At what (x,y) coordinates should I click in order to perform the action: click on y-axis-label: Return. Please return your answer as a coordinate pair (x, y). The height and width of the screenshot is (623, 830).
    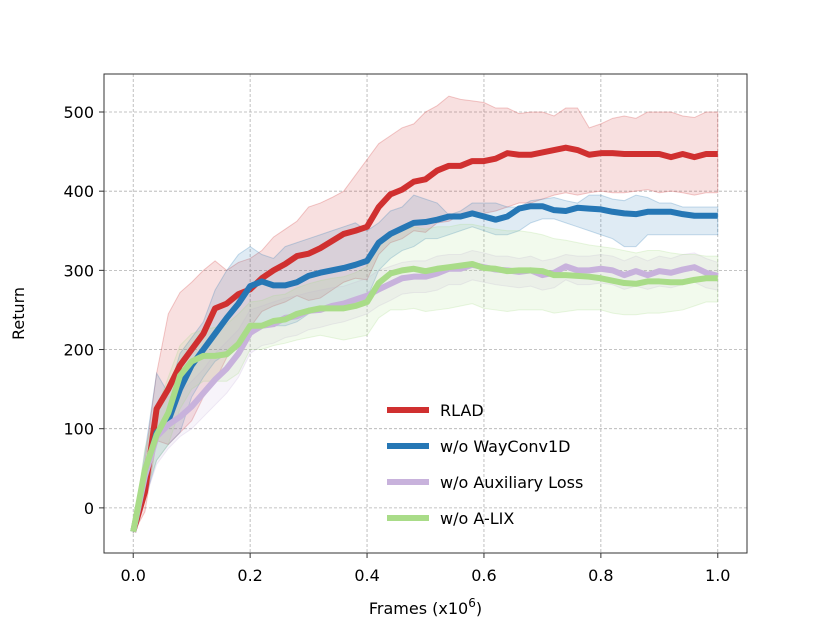
    Looking at the image, I should click on (18, 313).